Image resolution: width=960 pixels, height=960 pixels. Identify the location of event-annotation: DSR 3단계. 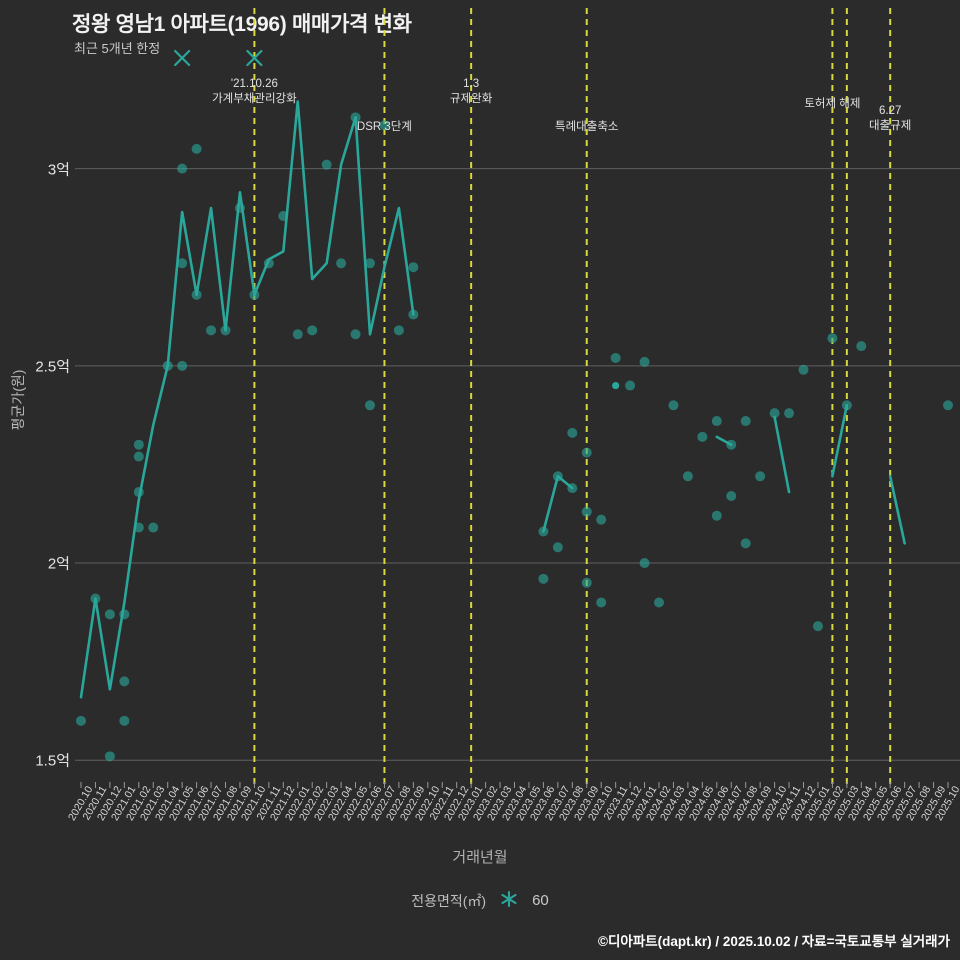
(384, 126).